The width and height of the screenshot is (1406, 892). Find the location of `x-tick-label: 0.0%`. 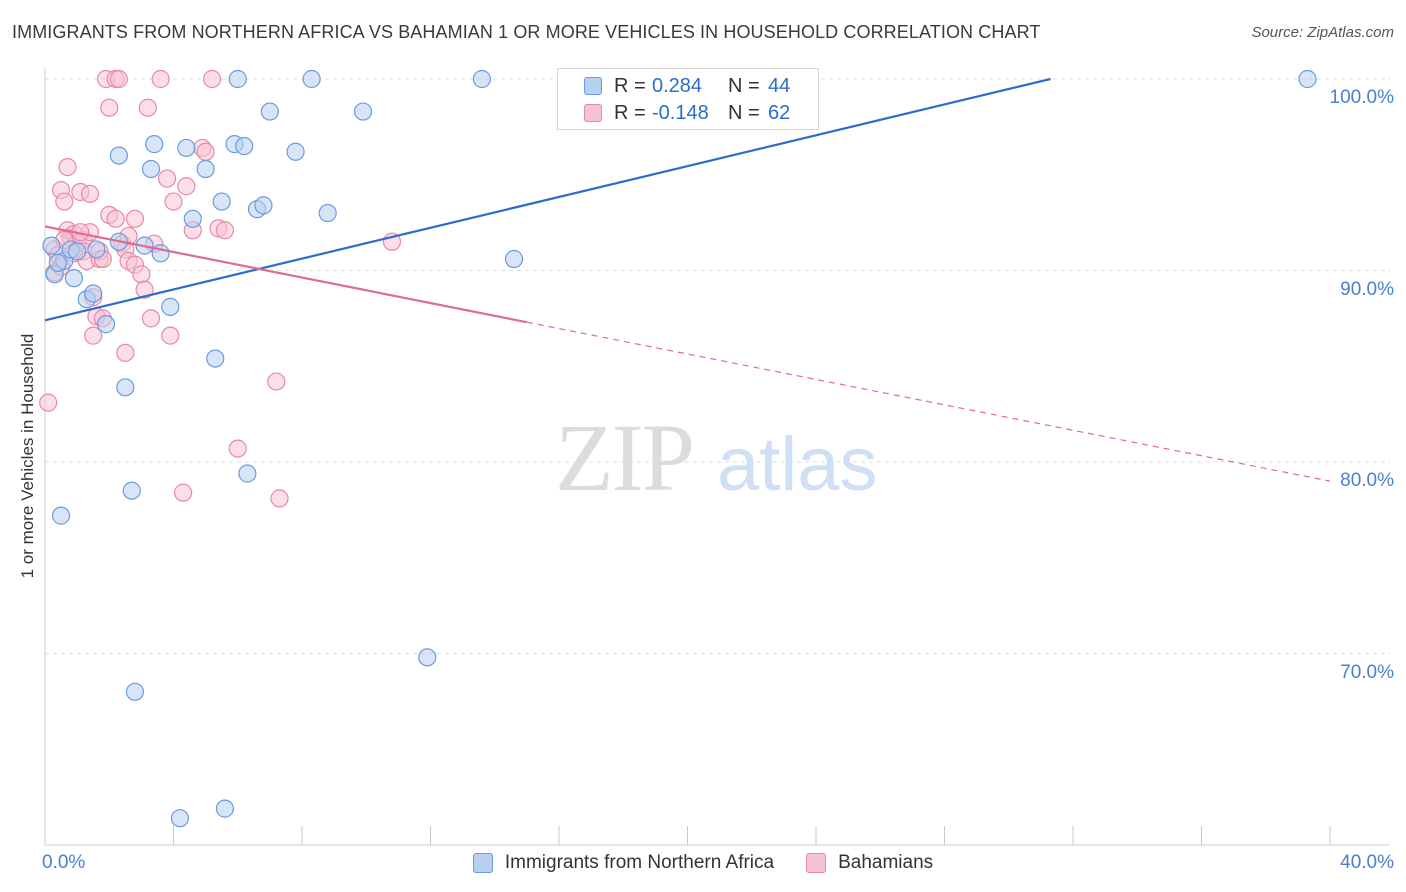

x-tick-label: 0.0% is located at coordinates (64, 862).